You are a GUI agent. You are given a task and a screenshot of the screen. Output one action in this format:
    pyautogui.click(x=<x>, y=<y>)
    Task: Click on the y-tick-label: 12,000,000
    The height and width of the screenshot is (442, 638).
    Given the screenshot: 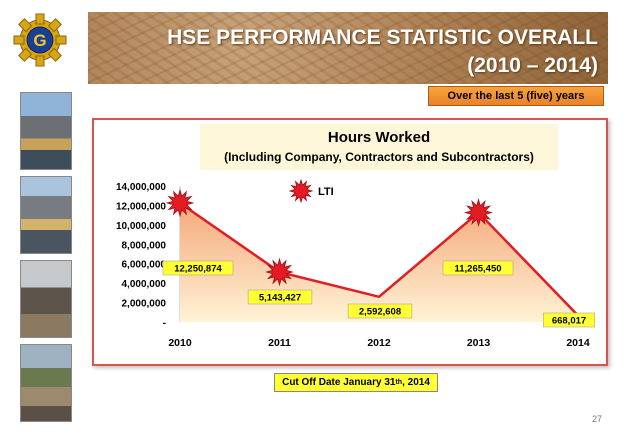 What is the action you would take?
    pyautogui.click(x=141, y=206)
    